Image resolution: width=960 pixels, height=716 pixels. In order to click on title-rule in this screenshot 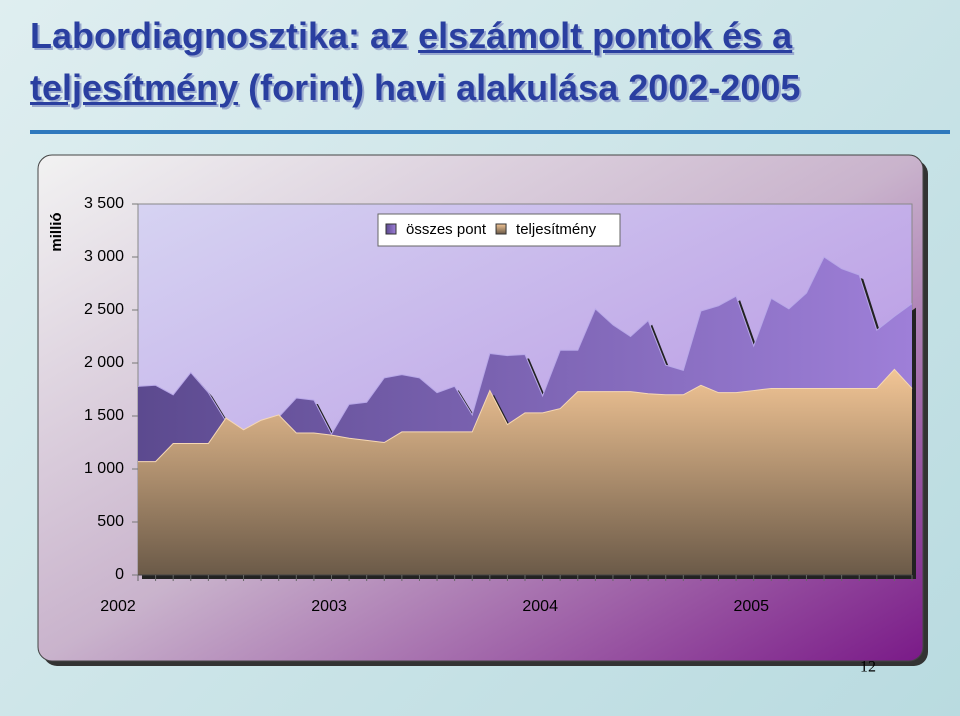, I will do `click(490, 132)`.